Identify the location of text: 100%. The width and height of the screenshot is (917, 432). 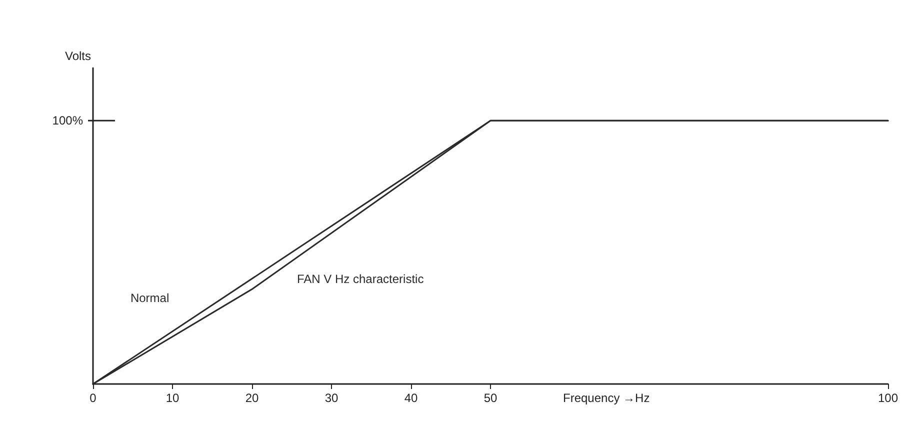
(68, 121).